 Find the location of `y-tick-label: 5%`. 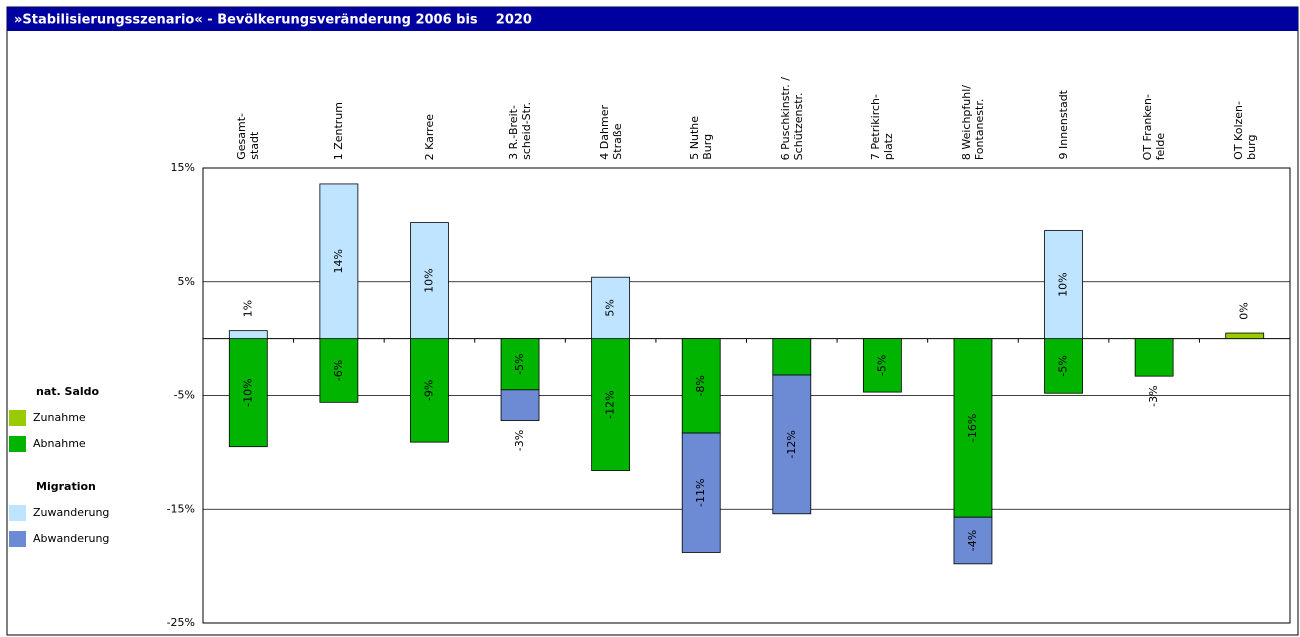

y-tick-label: 5% is located at coordinates (186, 281).